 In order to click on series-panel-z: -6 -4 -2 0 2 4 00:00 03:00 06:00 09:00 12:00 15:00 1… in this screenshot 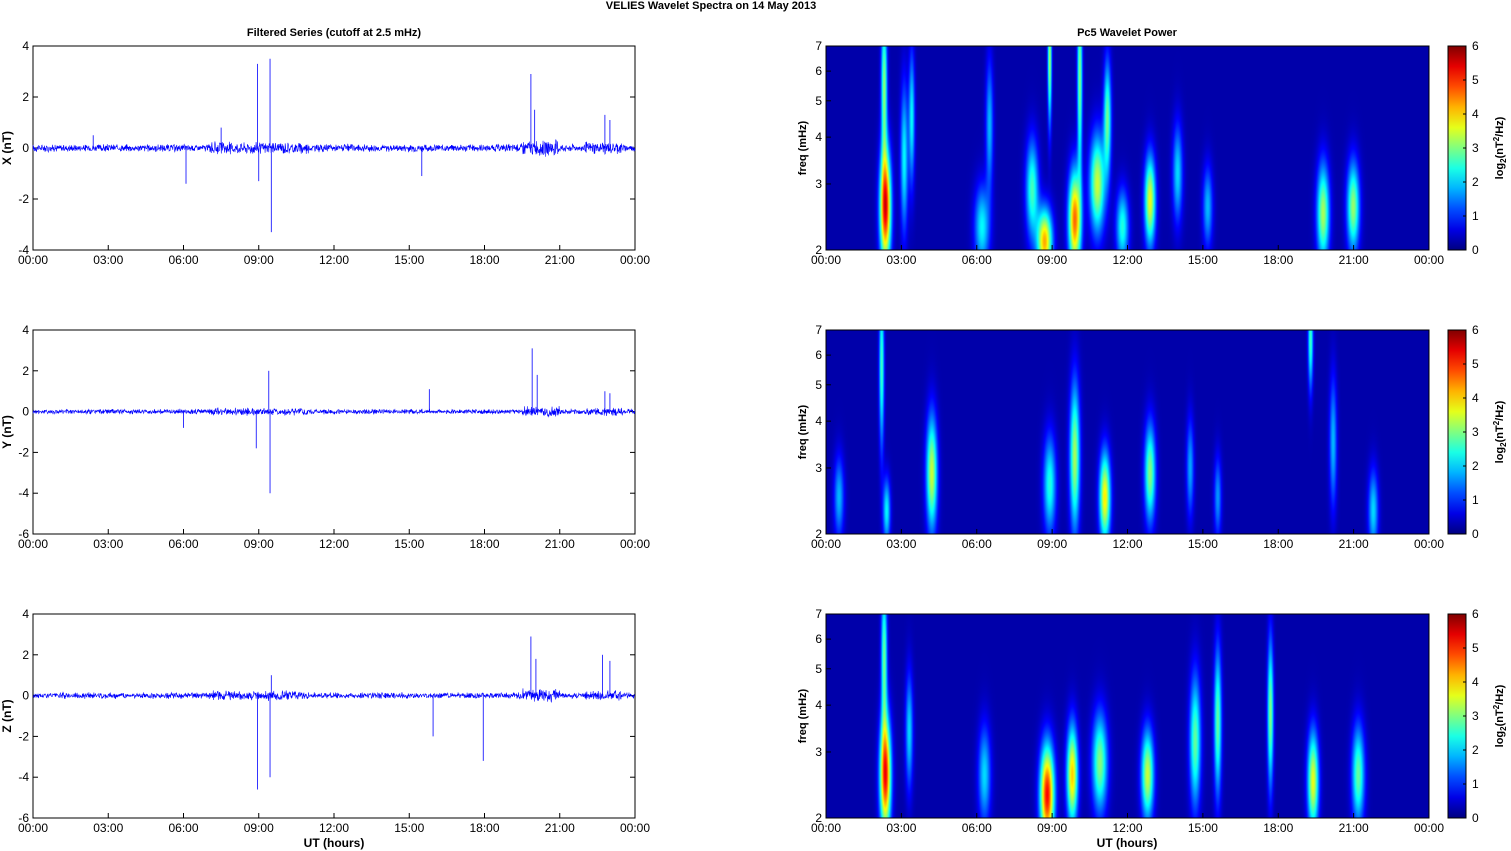, I will do `click(325, 721)`.